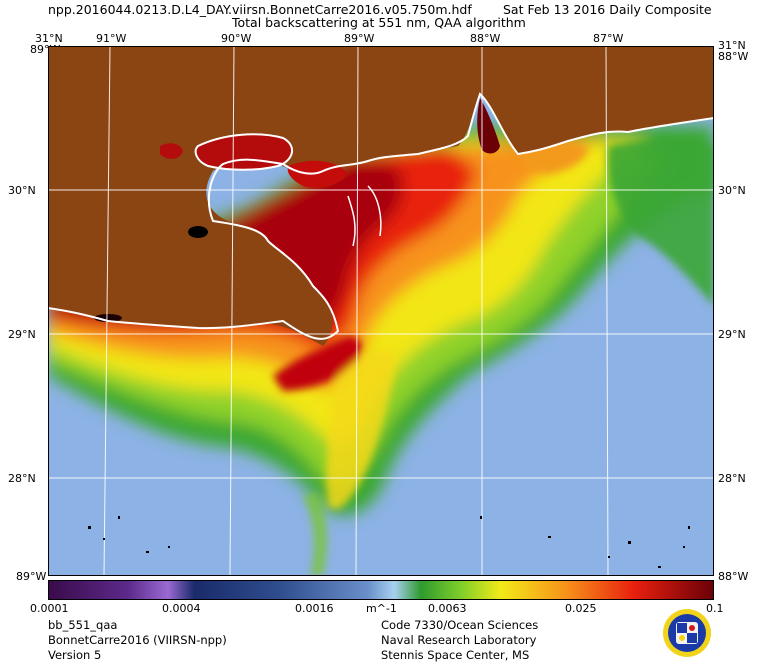  Describe the element at coordinates (317, 363) in the screenshot. I see `delta-plume-red` at that location.